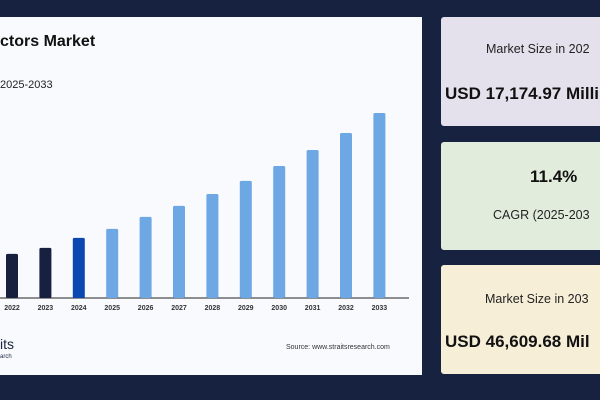 The image size is (600, 400). What do you see at coordinates (379, 205) in the screenshot?
I see `bar-2033` at bounding box center [379, 205].